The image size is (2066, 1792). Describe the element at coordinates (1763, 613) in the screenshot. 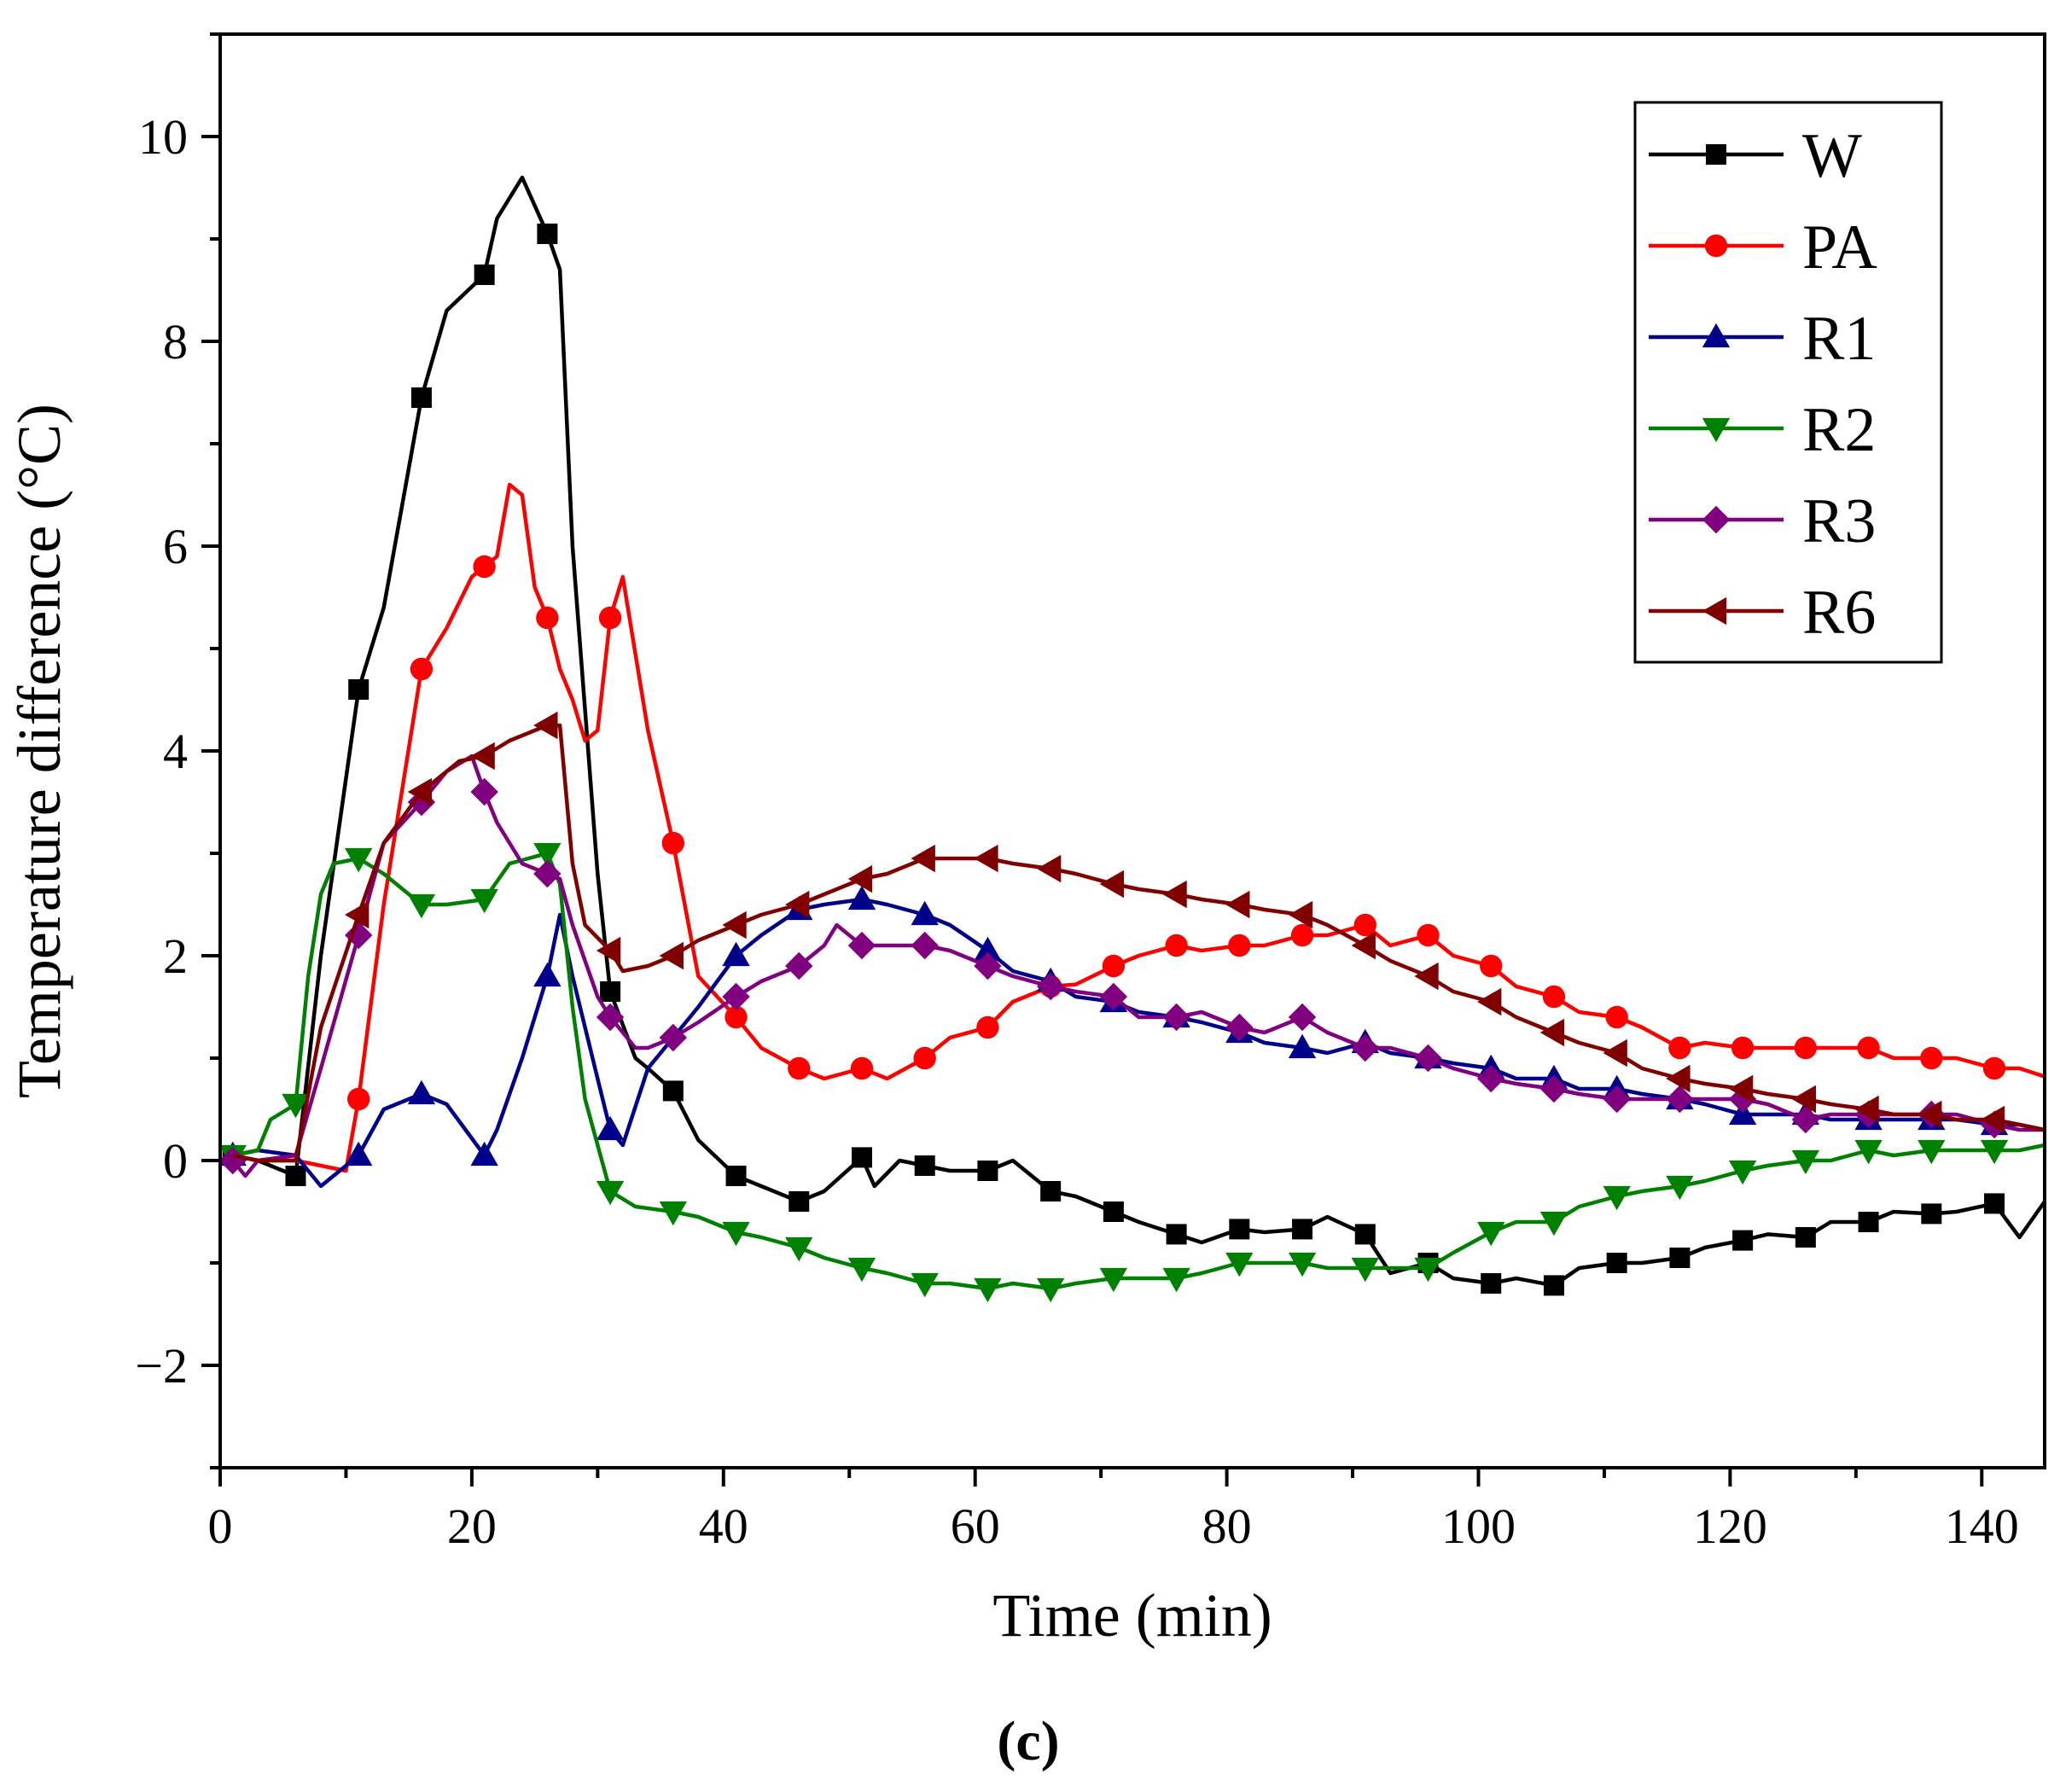

I see `legend-item-r6: R6` at that location.